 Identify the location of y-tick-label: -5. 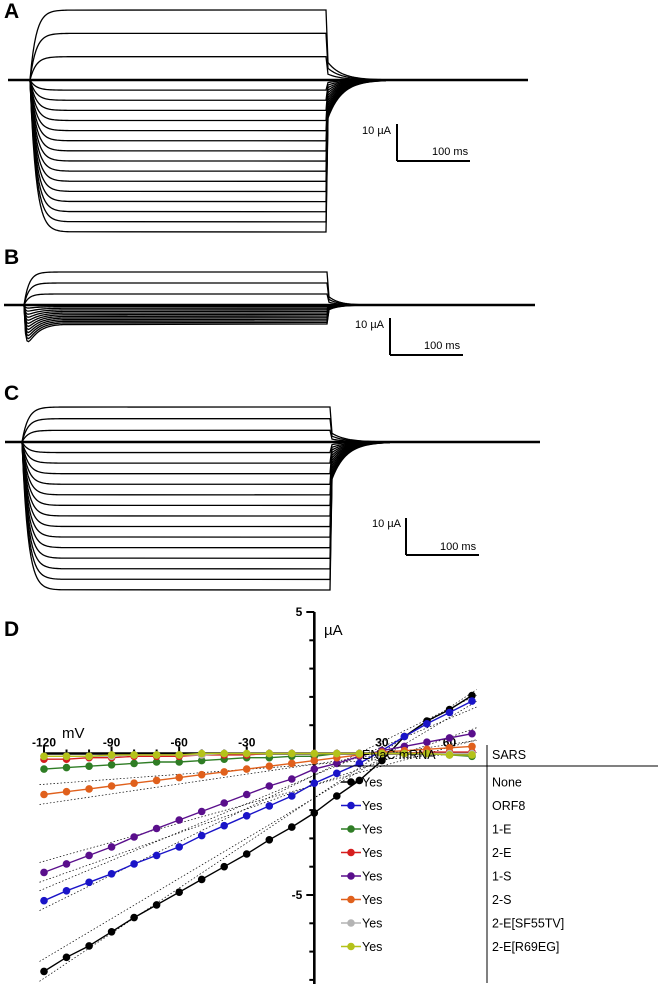
(297, 895).